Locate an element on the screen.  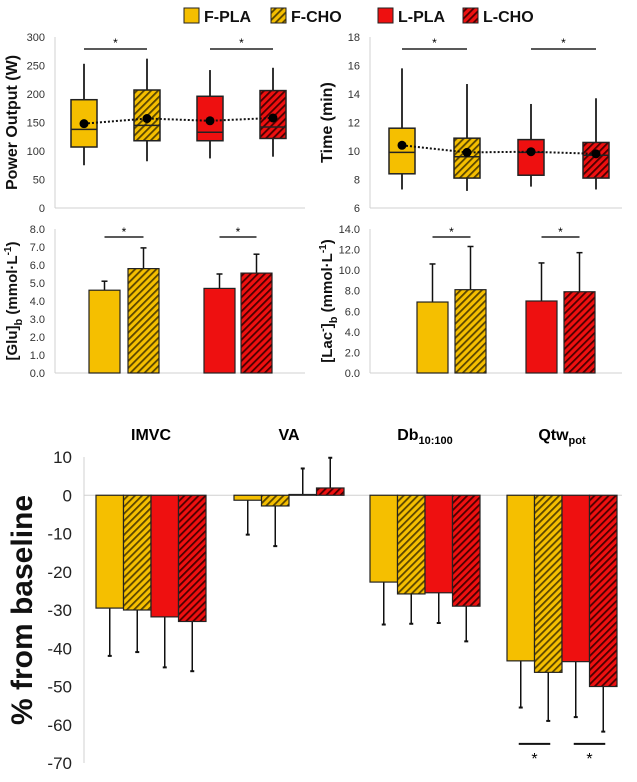
y-label-part: ] is located at coordinates (327, 325).